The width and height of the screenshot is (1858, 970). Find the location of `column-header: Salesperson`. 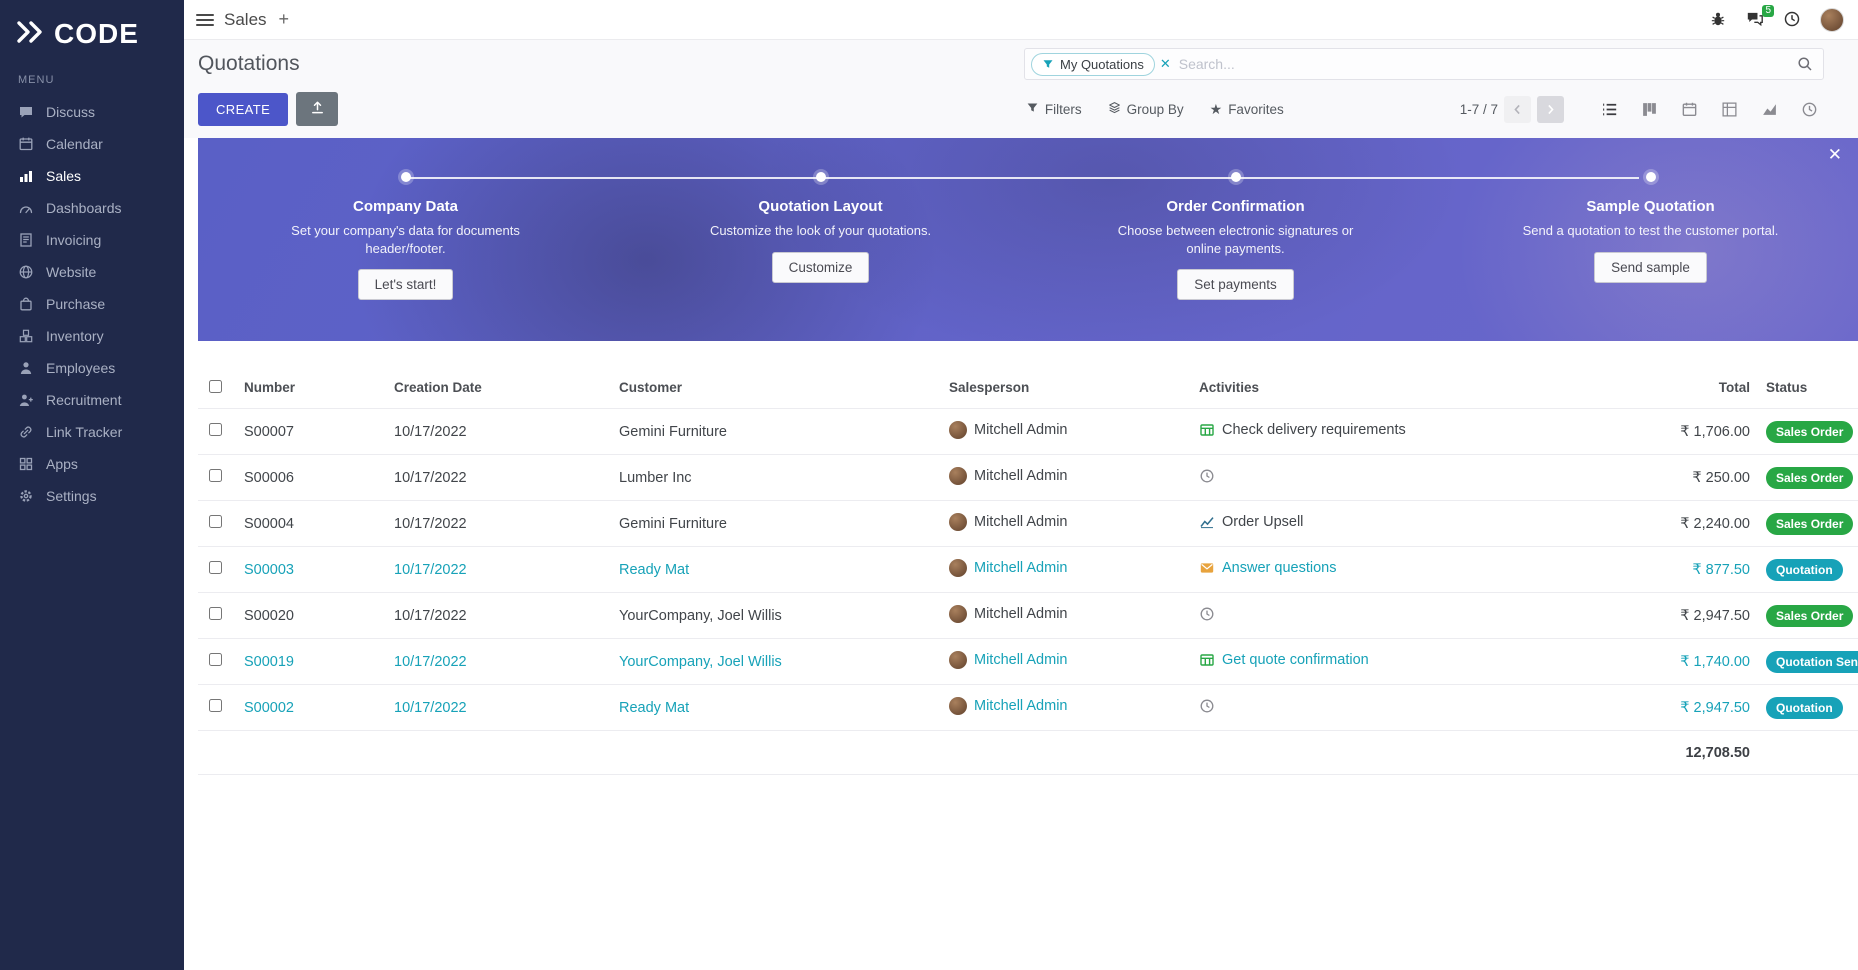

column-header: Salesperson is located at coordinates (989, 387).